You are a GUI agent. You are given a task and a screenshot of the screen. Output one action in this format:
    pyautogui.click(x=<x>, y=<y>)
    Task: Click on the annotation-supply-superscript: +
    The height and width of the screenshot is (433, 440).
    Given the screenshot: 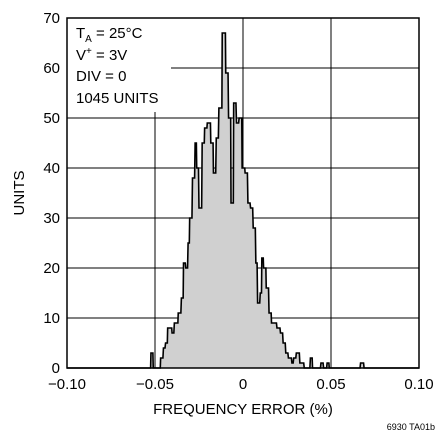 What is the action you would take?
    pyautogui.click(x=89, y=51)
    